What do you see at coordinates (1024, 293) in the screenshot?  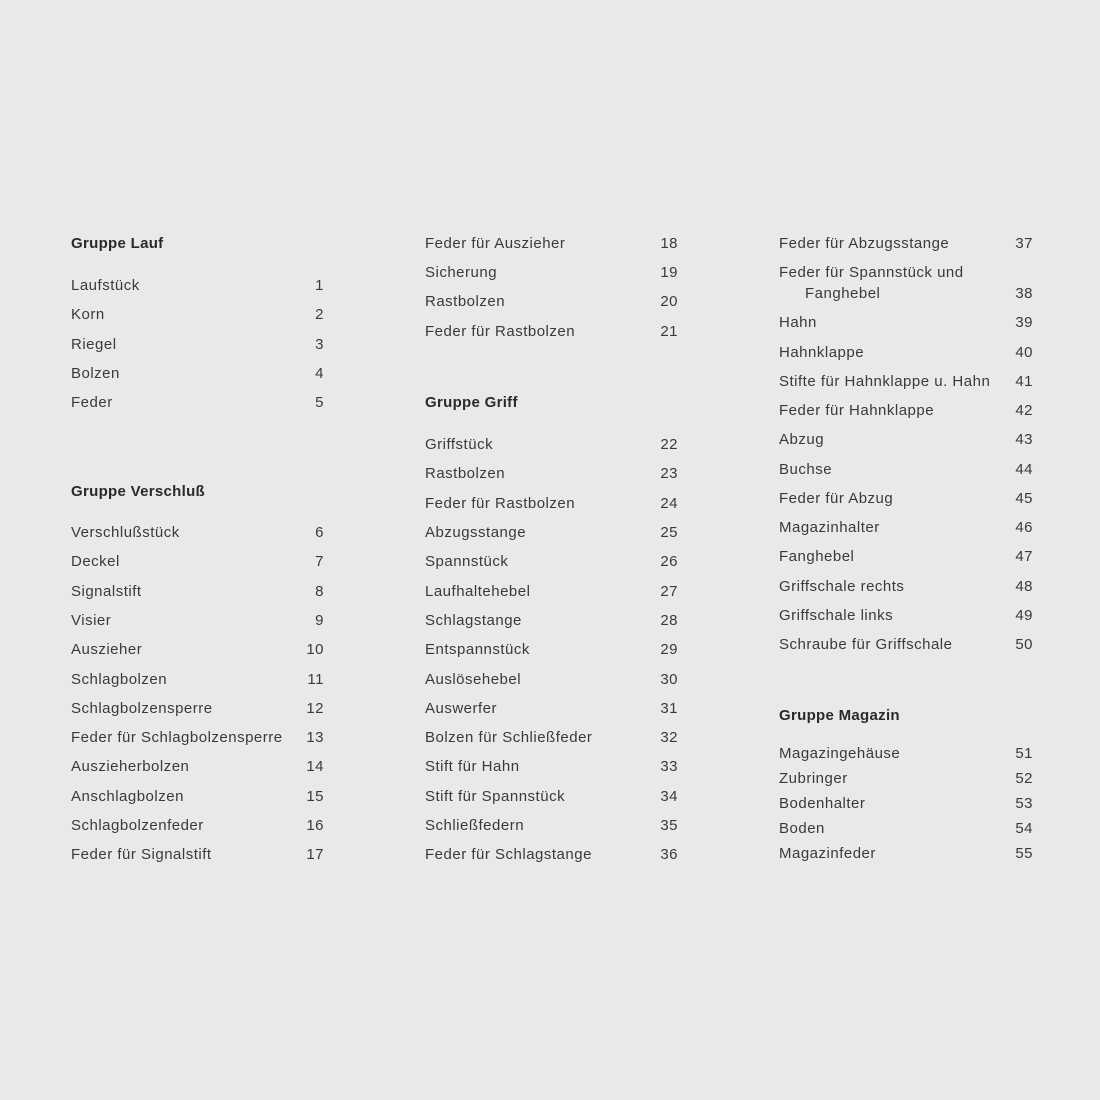 I see `part-number: 38` at bounding box center [1024, 293].